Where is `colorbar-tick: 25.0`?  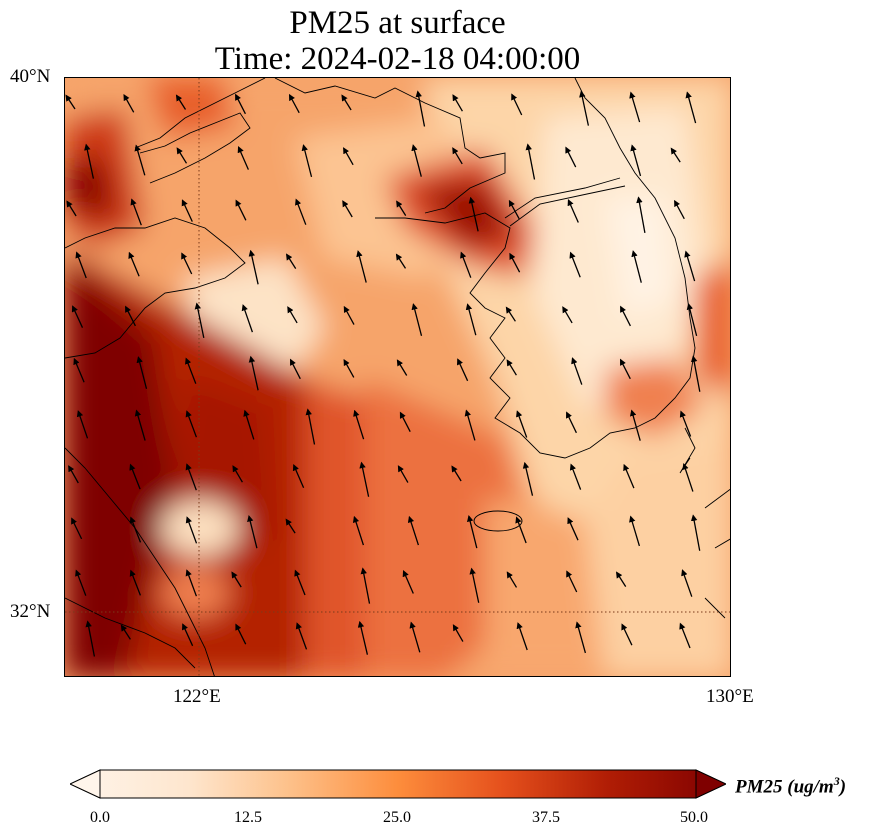
colorbar-tick: 25.0 is located at coordinates (397, 817).